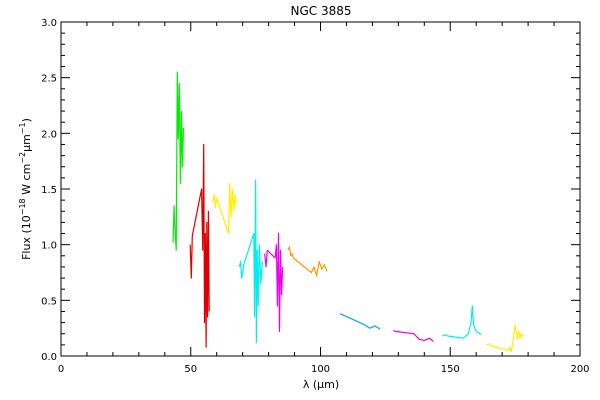 Image resolution: width=600 pixels, height=400 pixels. I want to click on y-label-exp1: −18, so click(22, 206).